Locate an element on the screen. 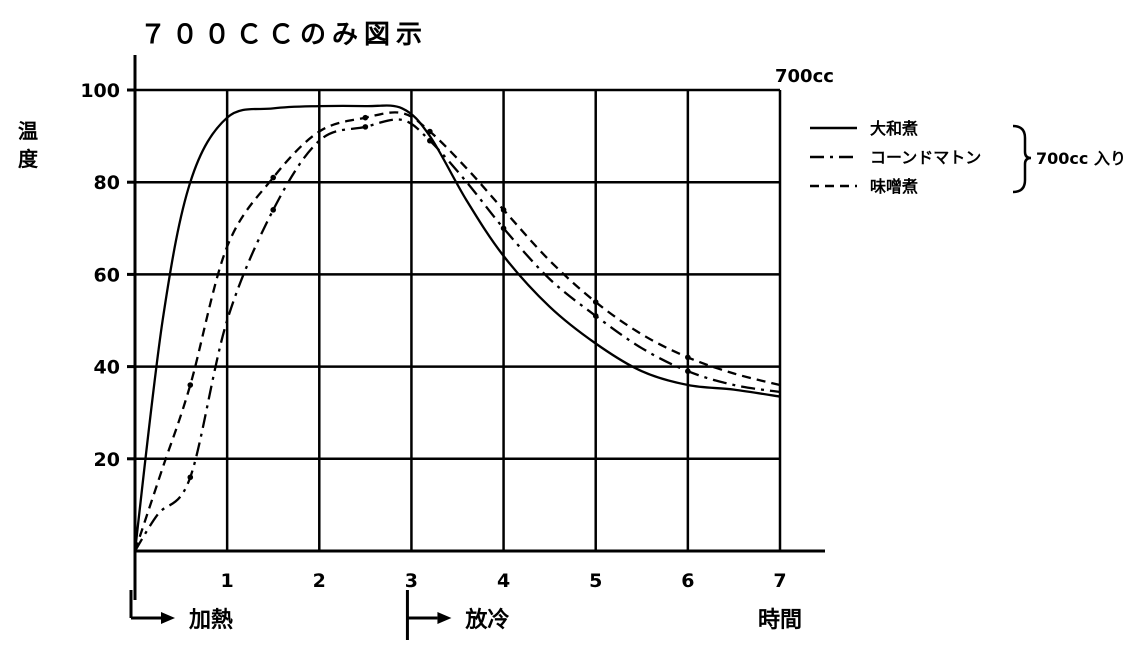 Image resolution: width=1138 pixels, height=647 pixels. legend-label-1: 大和煮 is located at coordinates (894, 128).